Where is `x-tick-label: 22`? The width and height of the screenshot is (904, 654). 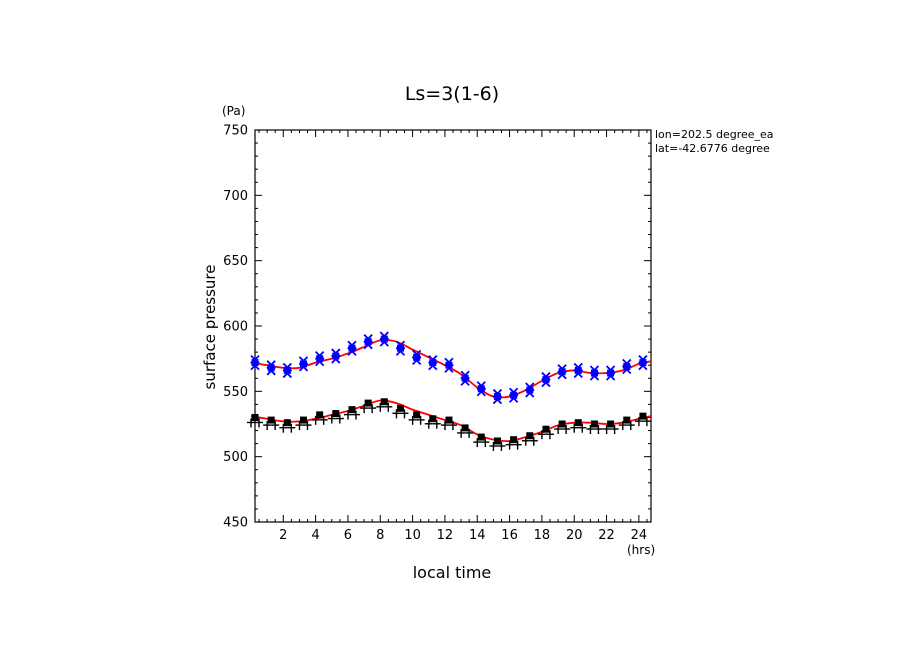 x-tick-label: 22 is located at coordinates (606, 535).